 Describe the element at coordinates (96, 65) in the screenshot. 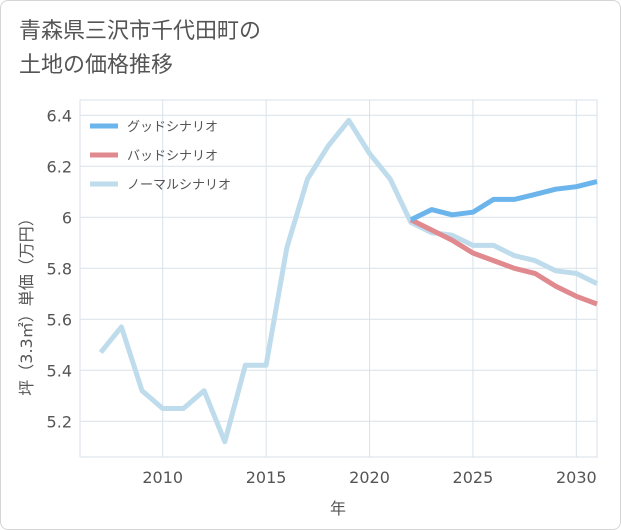

I see `chart-title-line2: 土地の価格推移` at that location.